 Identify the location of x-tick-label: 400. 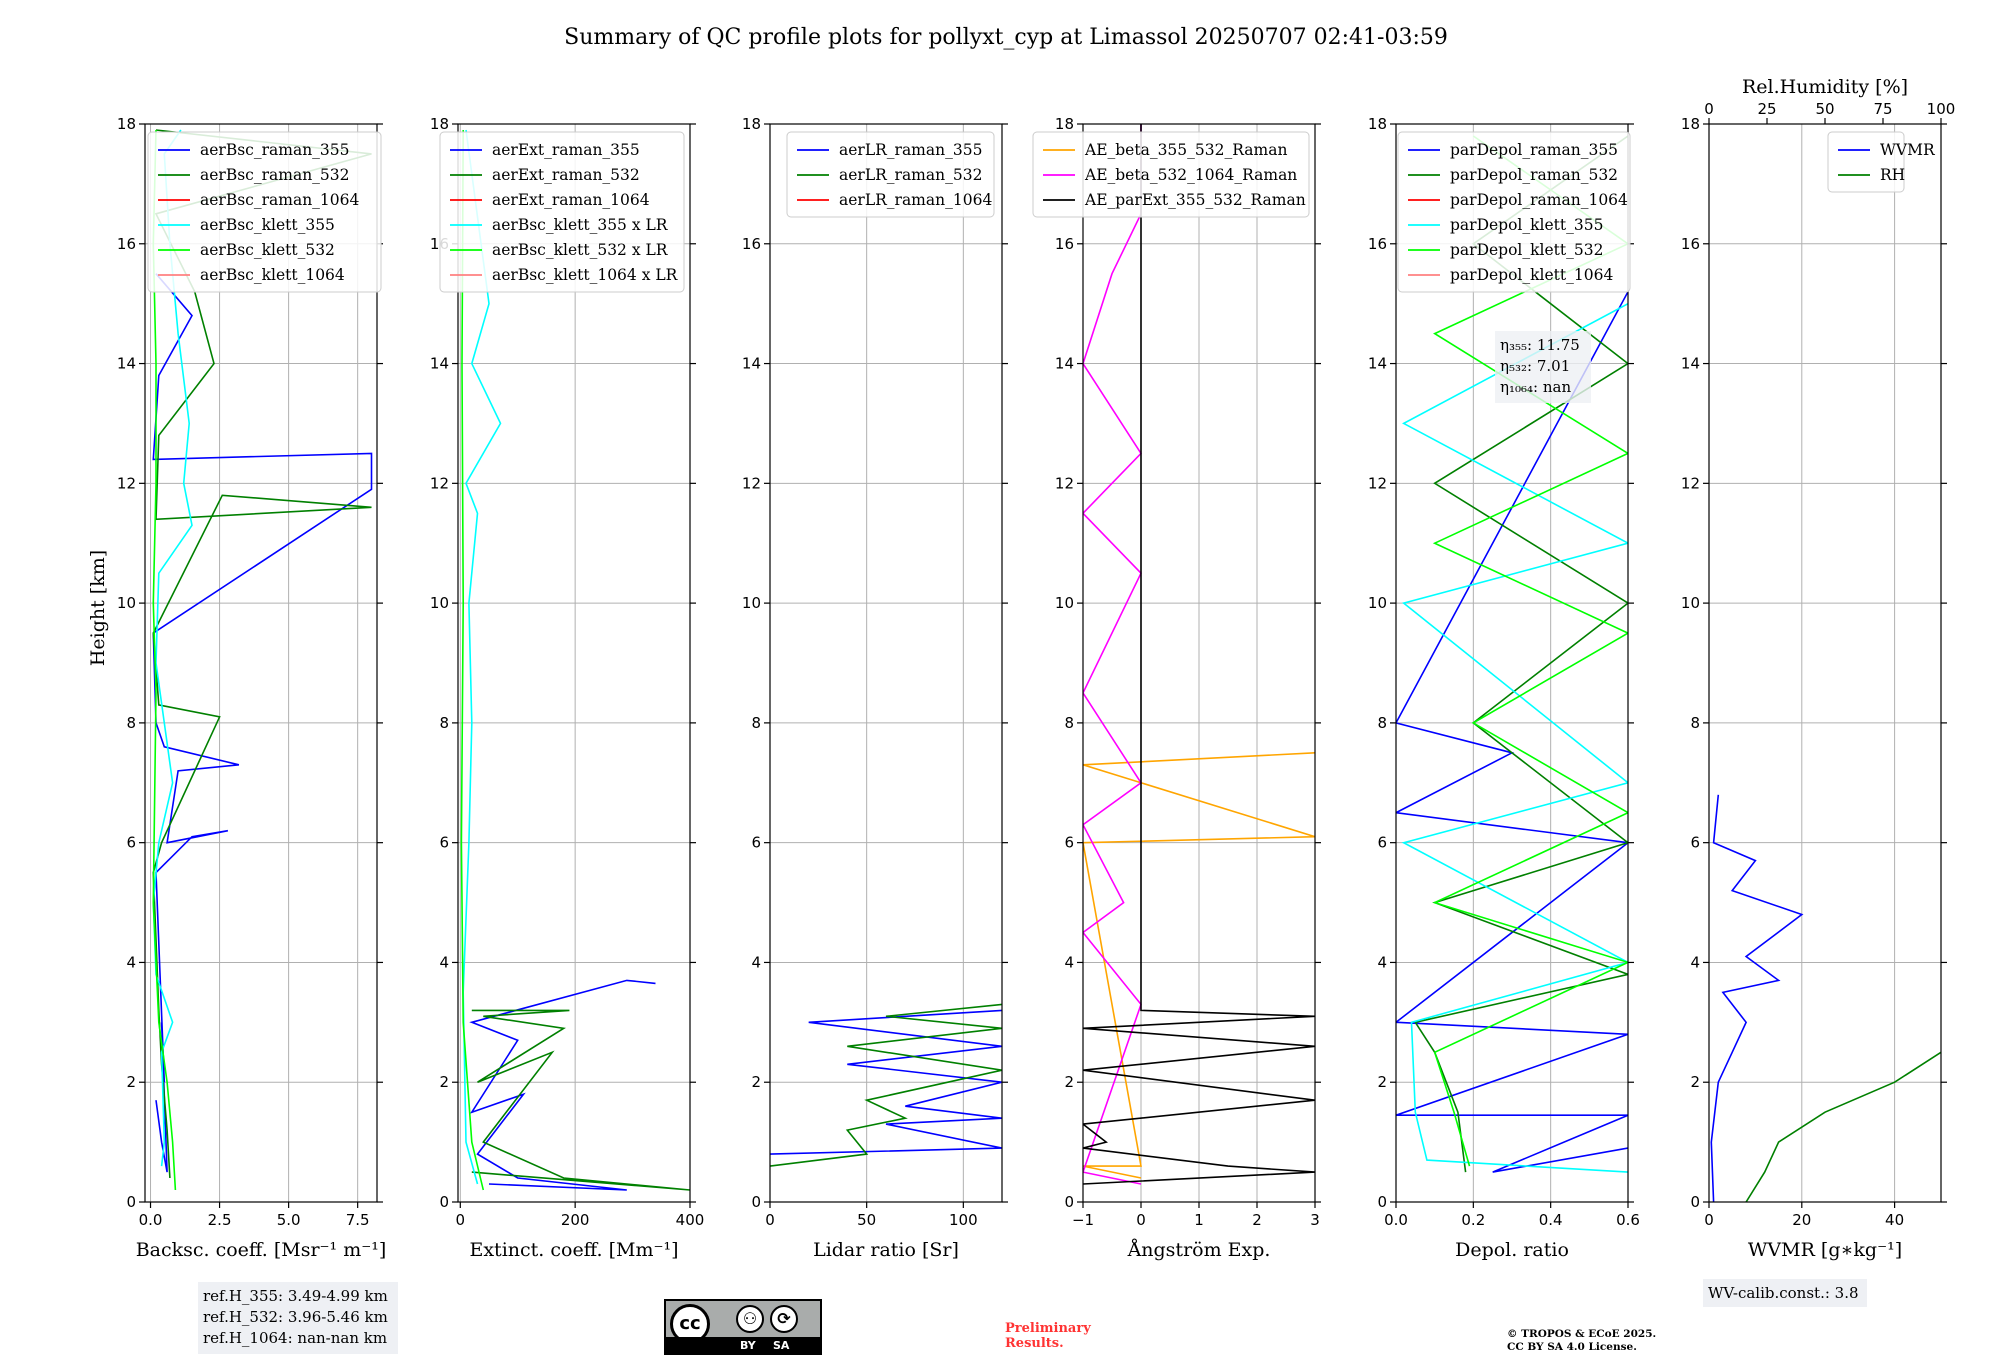
(690, 1220).